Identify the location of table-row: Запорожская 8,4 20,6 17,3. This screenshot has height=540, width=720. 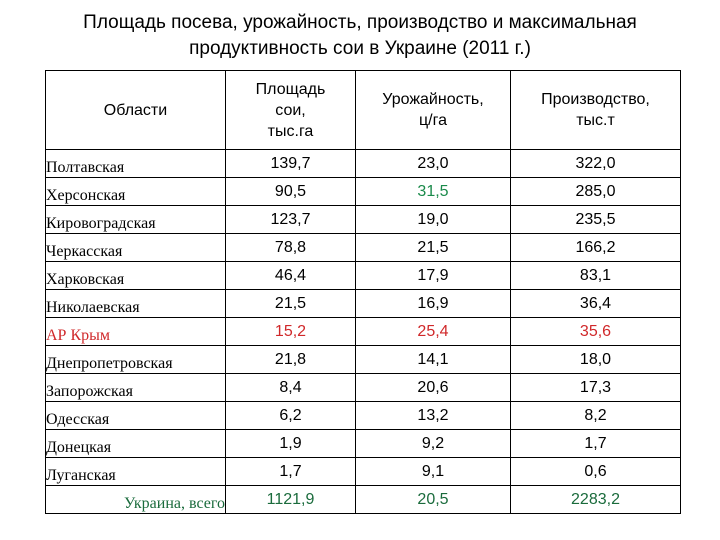
(363, 387).